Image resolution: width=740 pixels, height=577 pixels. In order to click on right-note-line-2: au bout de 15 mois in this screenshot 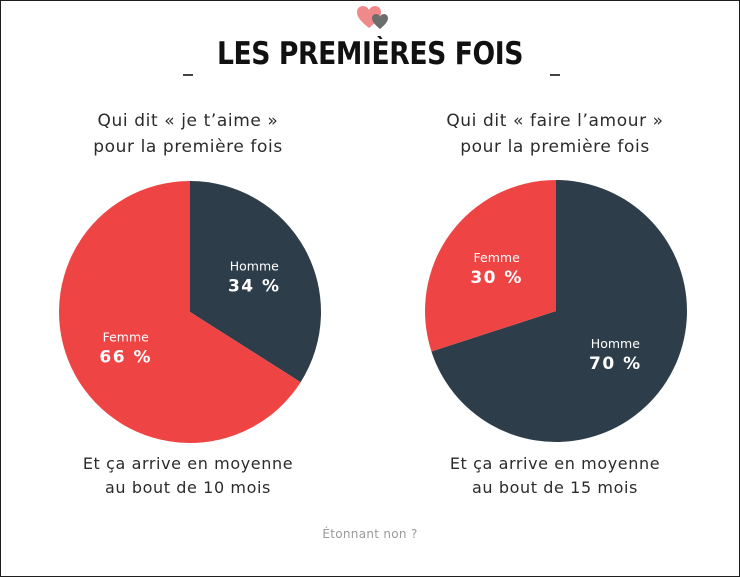, I will do `click(555, 487)`.